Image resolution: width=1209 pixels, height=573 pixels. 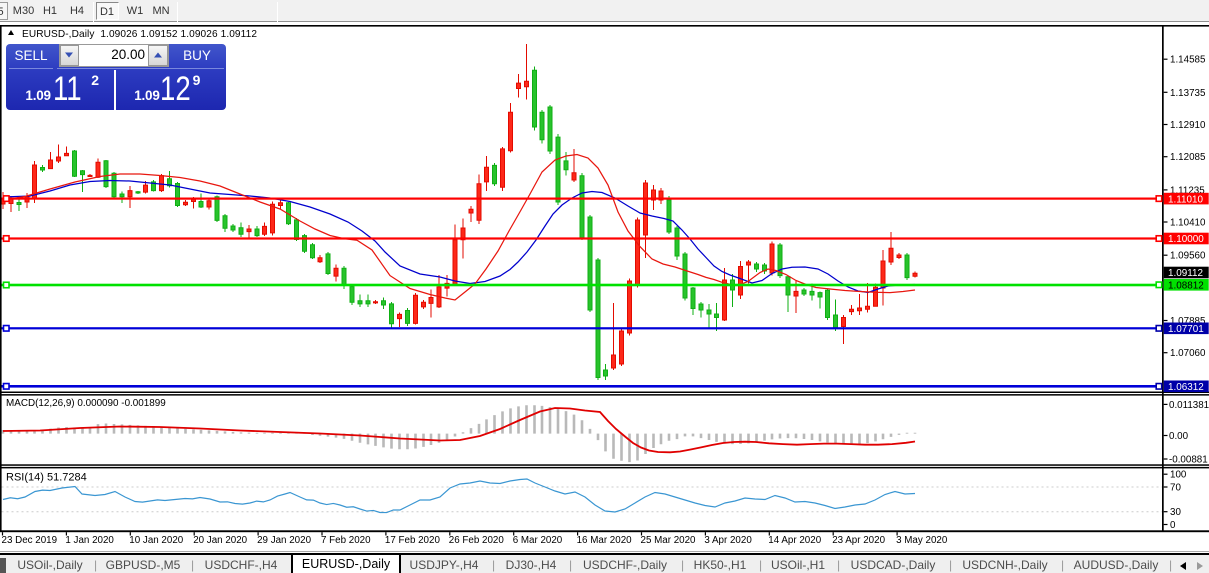 What do you see at coordinates (1186, 239) in the screenshot?
I see `svg-text: 1.10000` at bounding box center [1186, 239].